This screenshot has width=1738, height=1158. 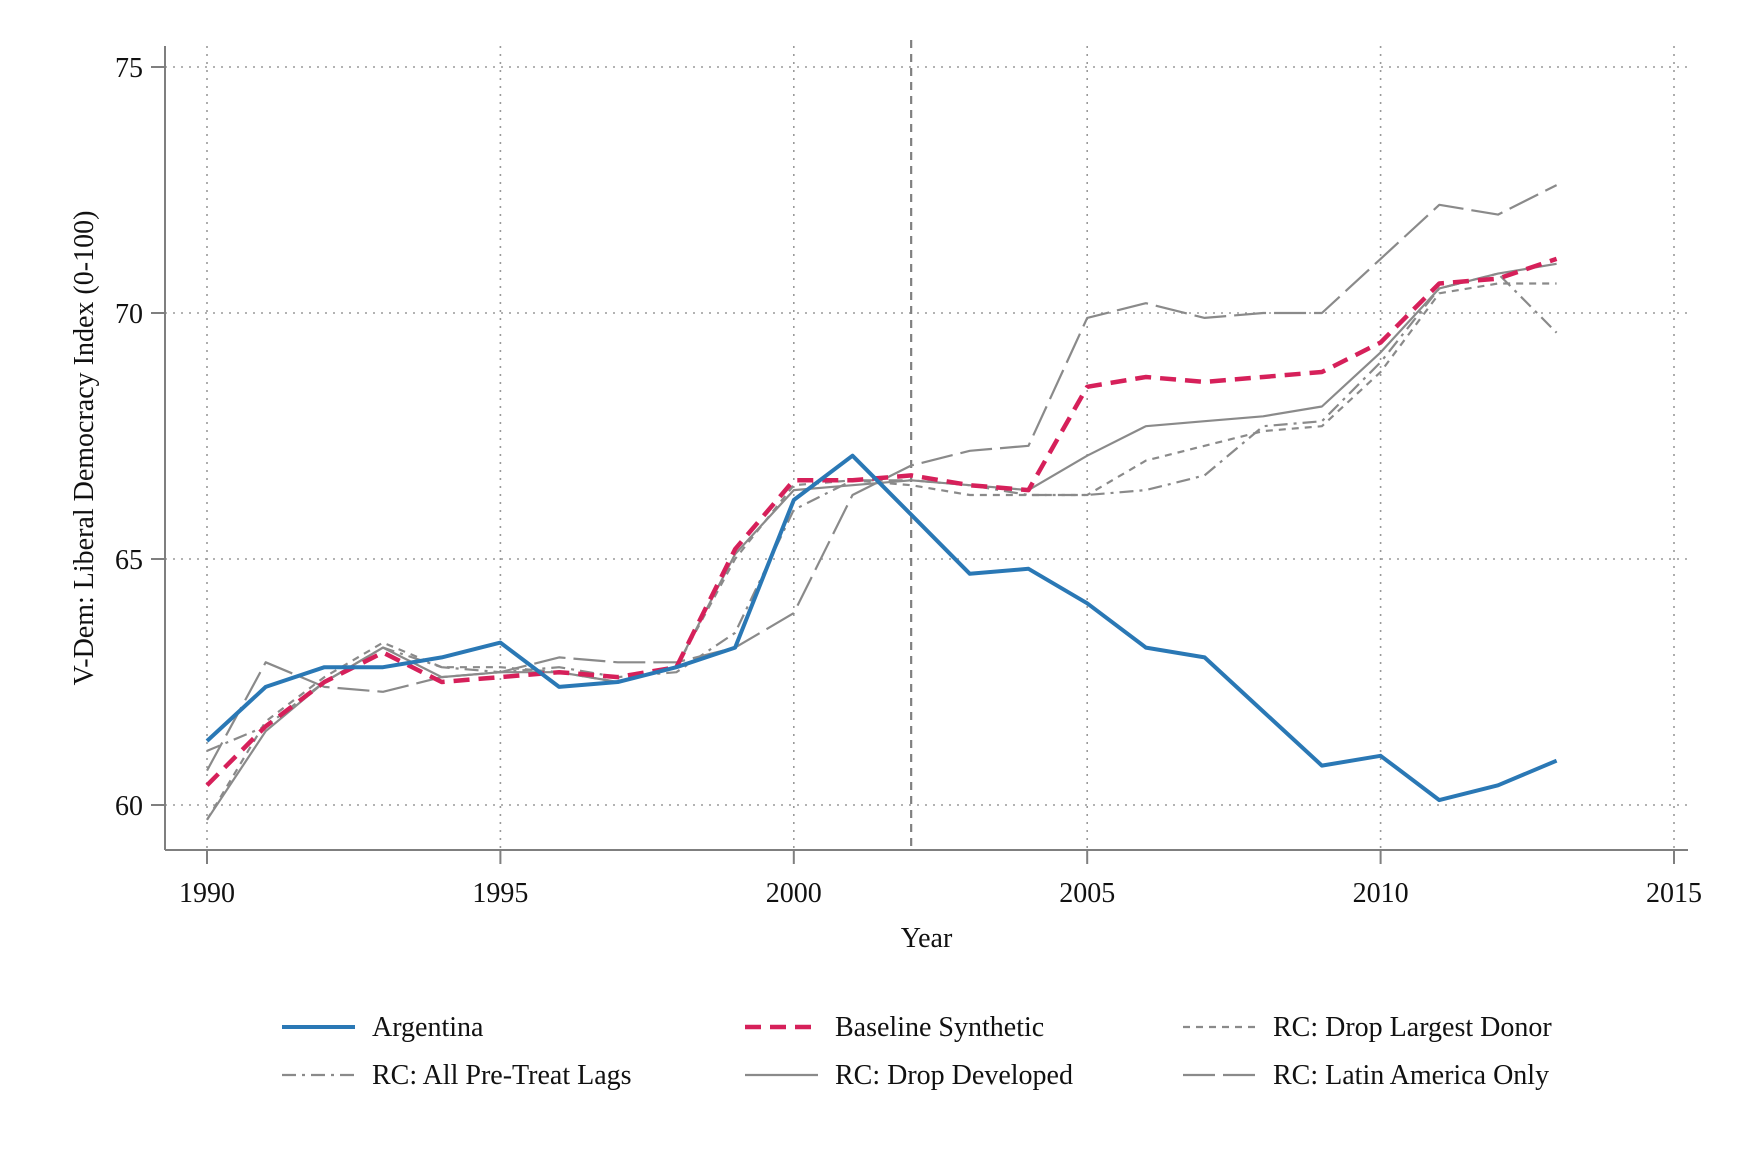 I want to click on x-tick-label: 1990, so click(x=207, y=893).